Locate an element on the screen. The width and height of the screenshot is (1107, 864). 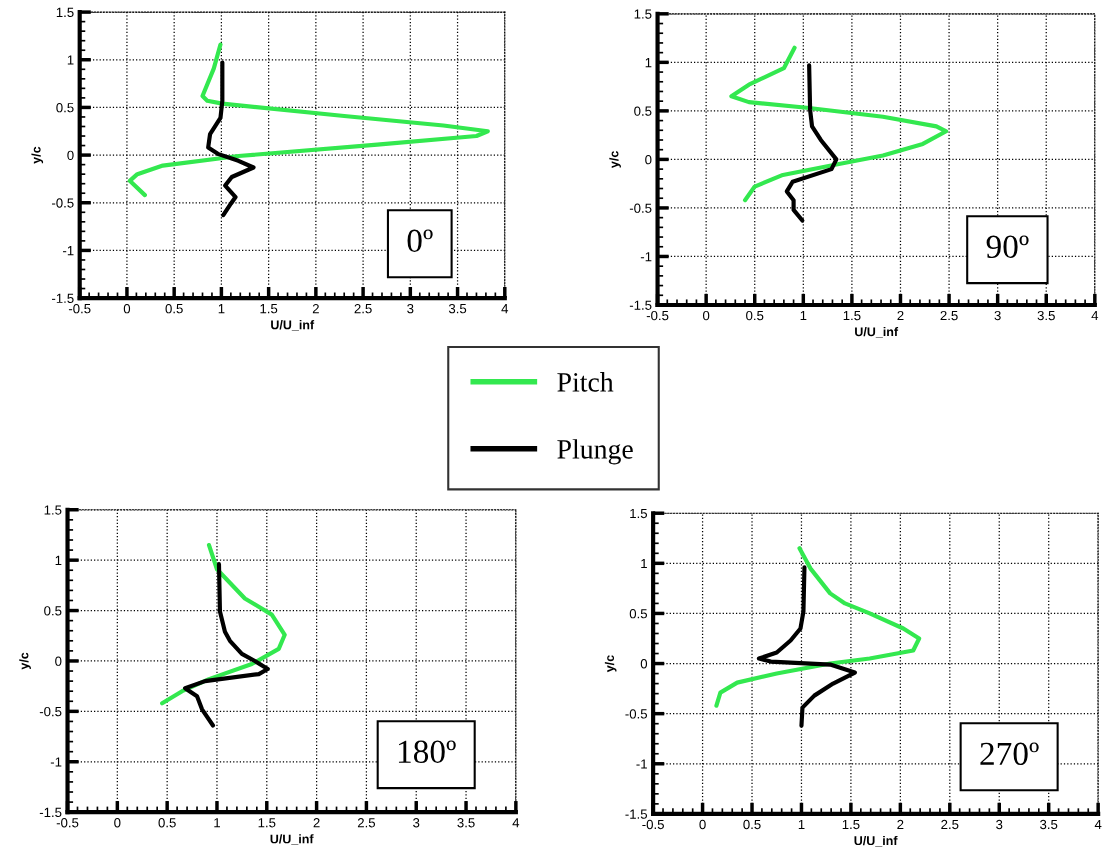
annotation: 0º is located at coordinates (420, 241).